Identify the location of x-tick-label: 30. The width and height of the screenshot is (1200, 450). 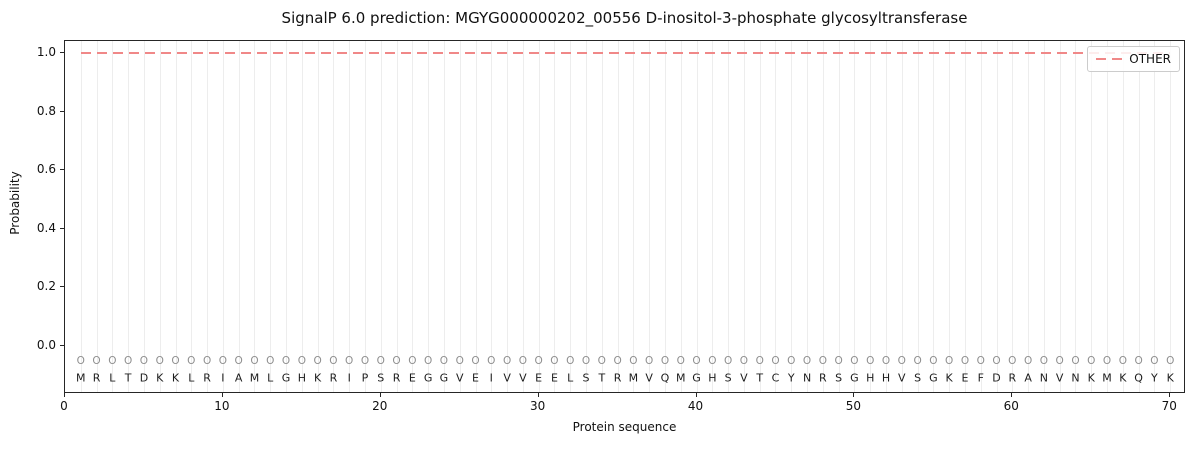
(538, 406).